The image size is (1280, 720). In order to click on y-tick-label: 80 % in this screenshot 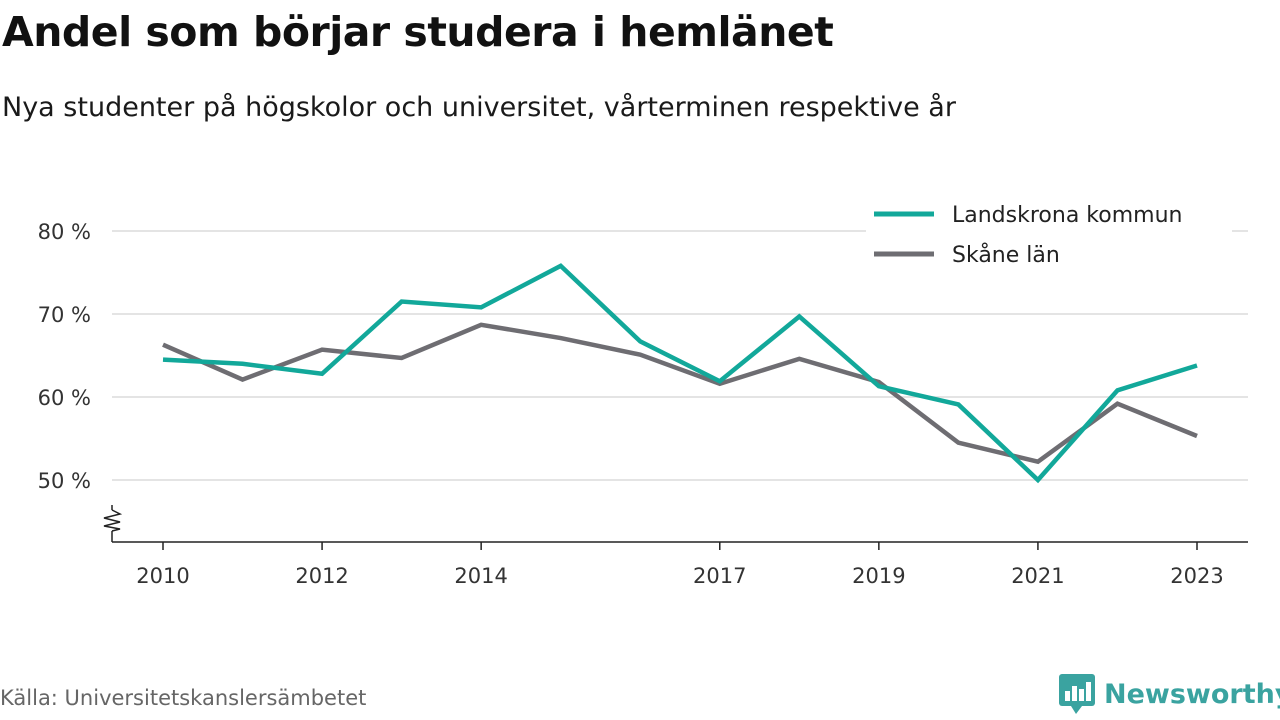, I will do `click(64, 232)`.